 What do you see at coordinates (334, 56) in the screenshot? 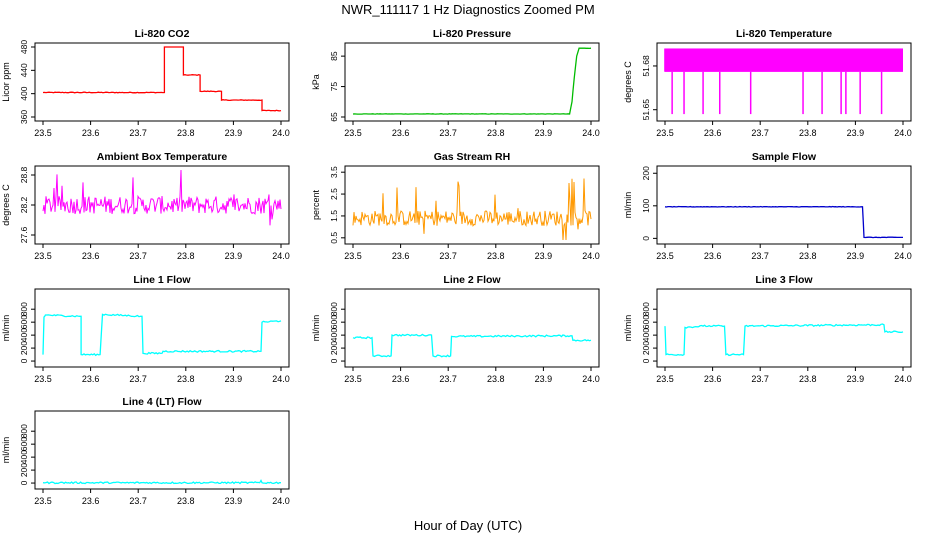
I see `y-tick-label: 85` at bounding box center [334, 56].